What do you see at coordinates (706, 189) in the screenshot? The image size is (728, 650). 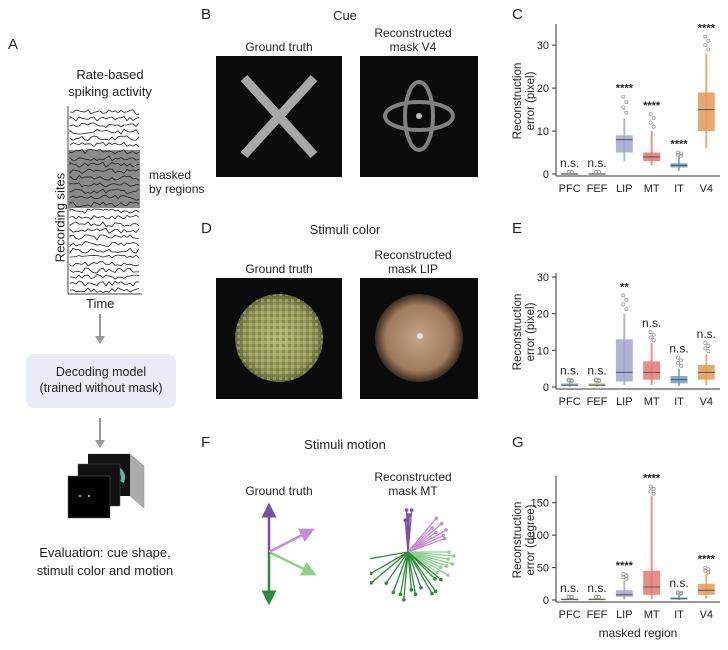 I see `x-tick-label: V4` at bounding box center [706, 189].